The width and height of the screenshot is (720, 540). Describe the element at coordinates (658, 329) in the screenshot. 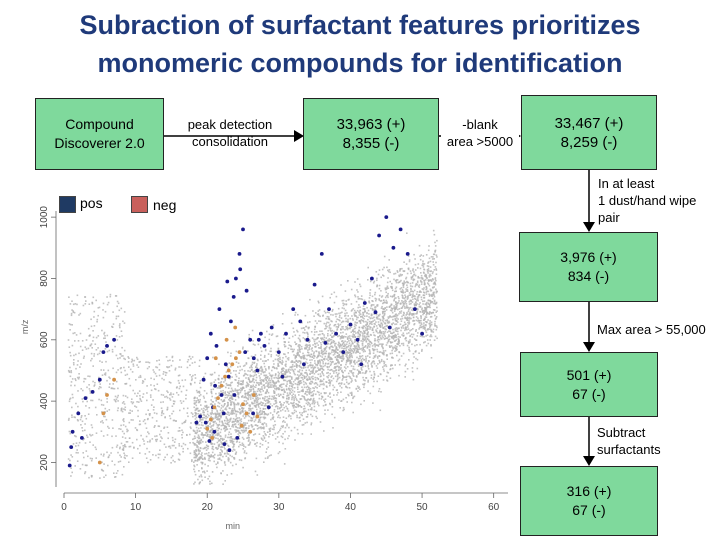

I see `step-max-area-label: Max area > 55,000` at that location.